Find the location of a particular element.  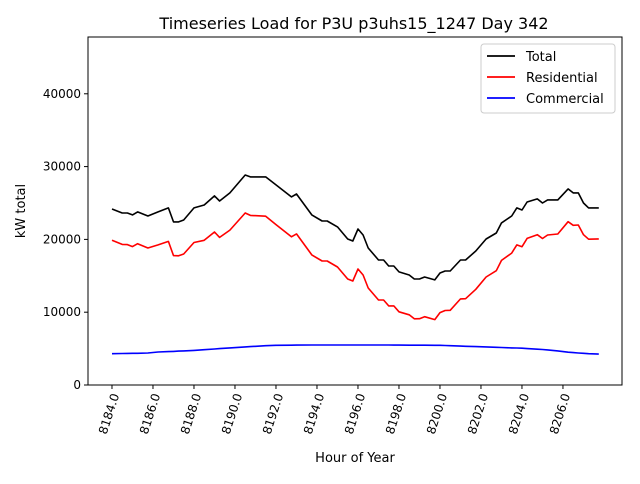

legend-label-residential: Residential is located at coordinates (562, 78).